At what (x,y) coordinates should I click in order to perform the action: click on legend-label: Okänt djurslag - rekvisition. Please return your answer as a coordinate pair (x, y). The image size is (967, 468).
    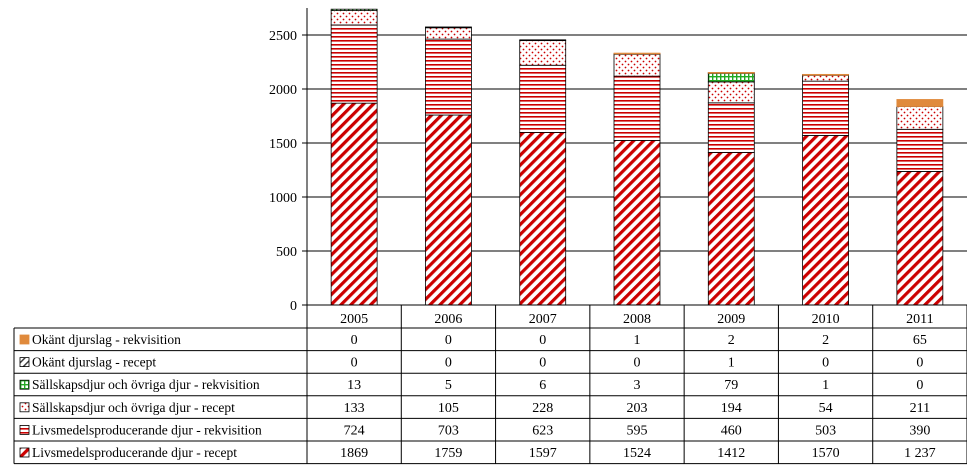
    Looking at the image, I should click on (106, 339).